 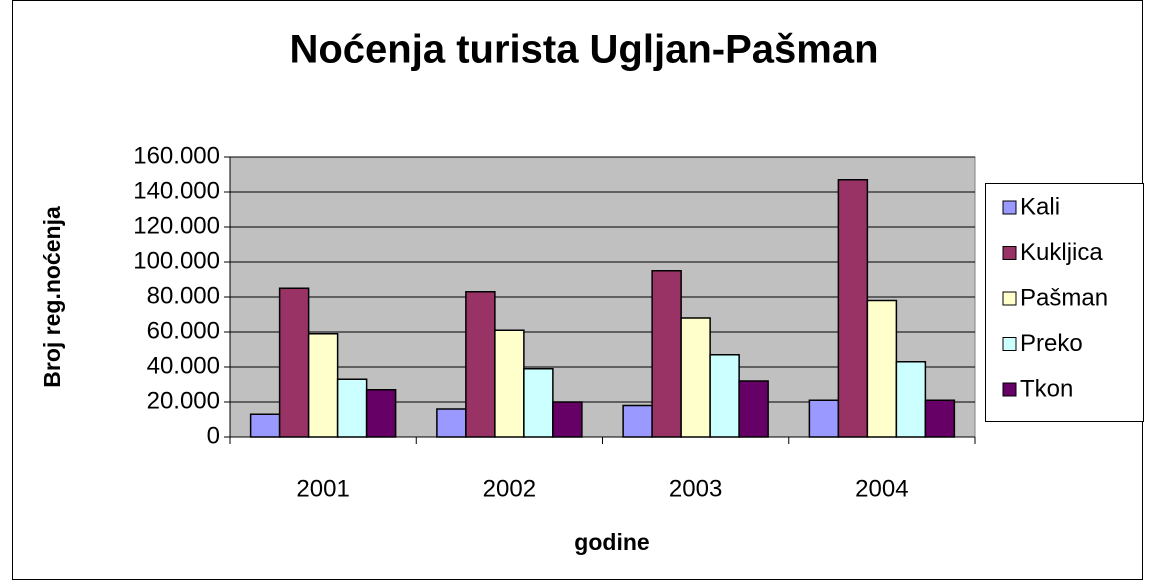 What do you see at coordinates (1046, 388) in the screenshot?
I see `legend-label: Tkon` at bounding box center [1046, 388].